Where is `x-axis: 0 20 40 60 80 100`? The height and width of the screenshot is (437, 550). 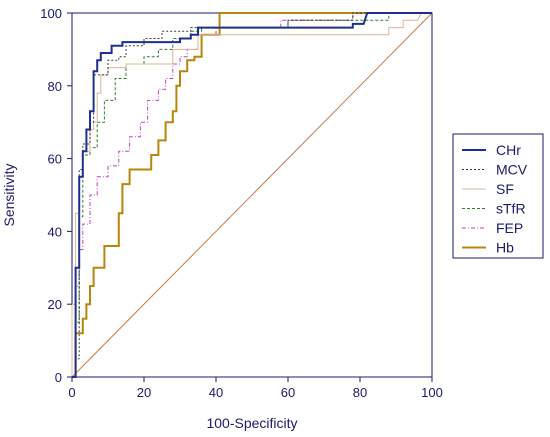 x-axis: 0 20 40 60 80 100 is located at coordinates (255, 388).